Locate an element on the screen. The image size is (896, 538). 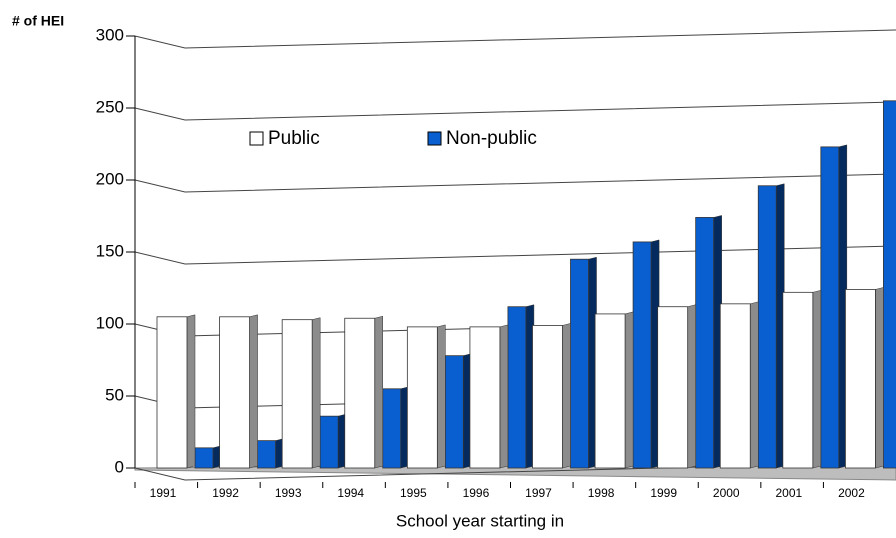
x-tick-label: 1996 is located at coordinates (476, 493).